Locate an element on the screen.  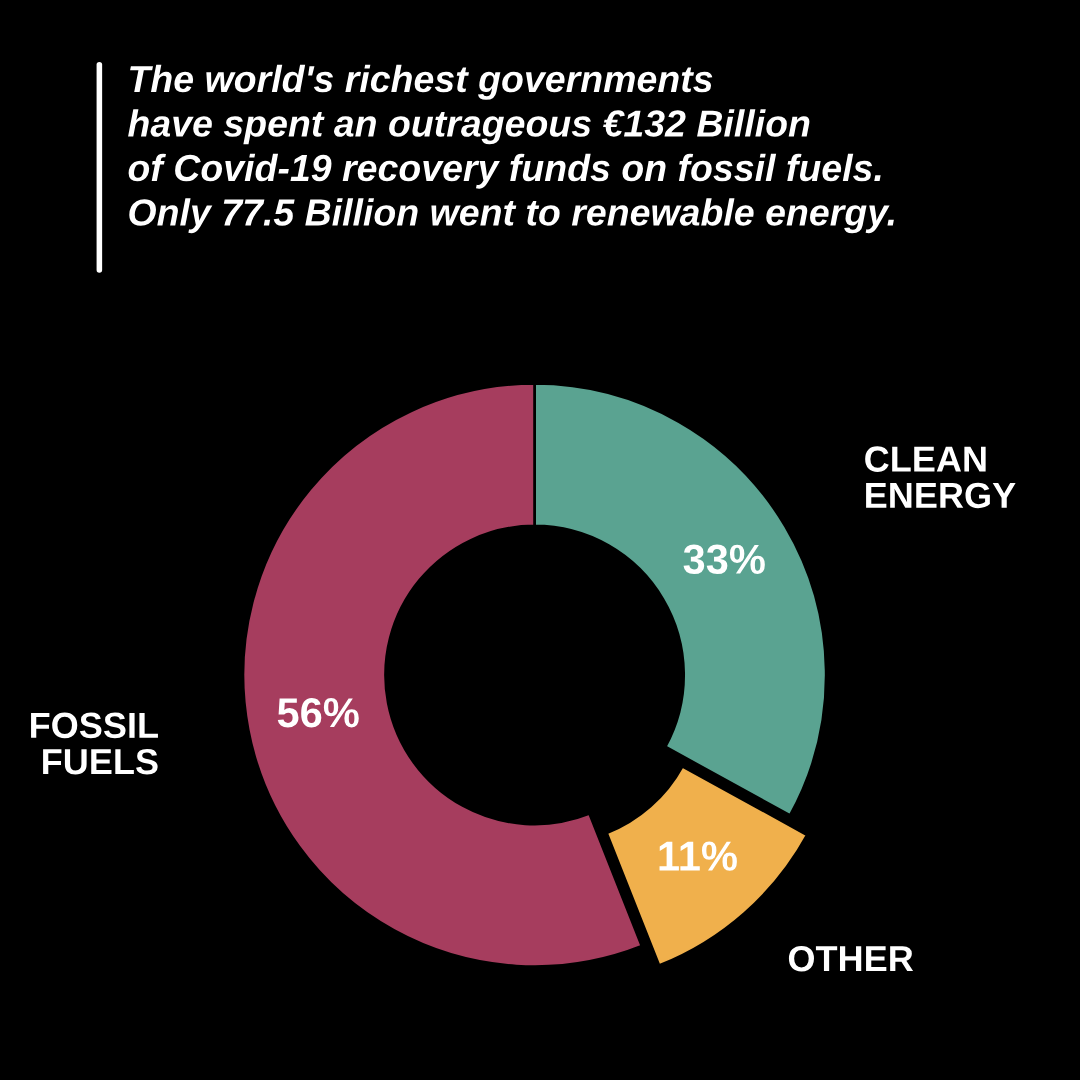
slice-label: CLEAN ENERGY is located at coordinates (940, 477).